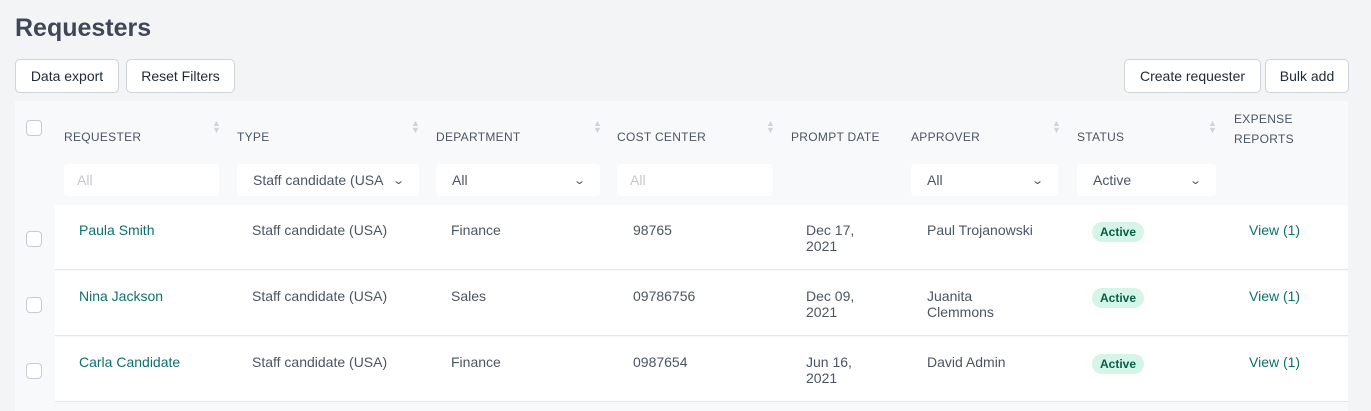 This screenshot has width=1371, height=411. I want to click on cost-center-filter-input: All, so click(695, 180).